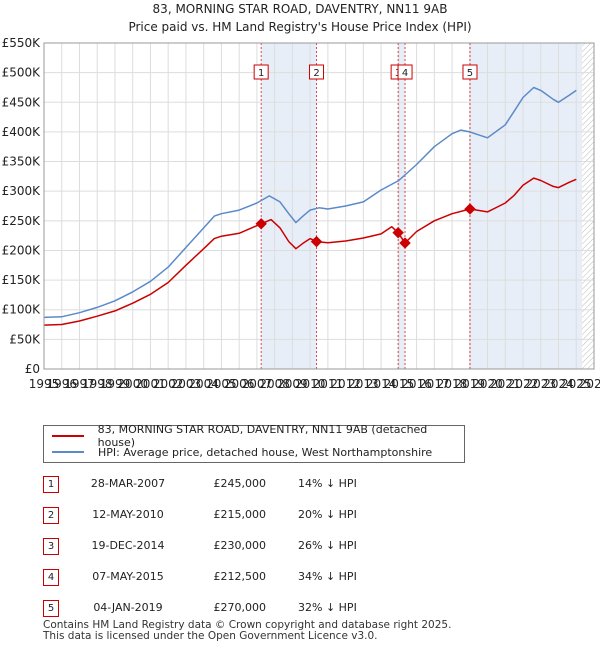  What do you see at coordinates (22, 310) in the screenshot?
I see `y-tick-label: £100K` at bounding box center [22, 310].